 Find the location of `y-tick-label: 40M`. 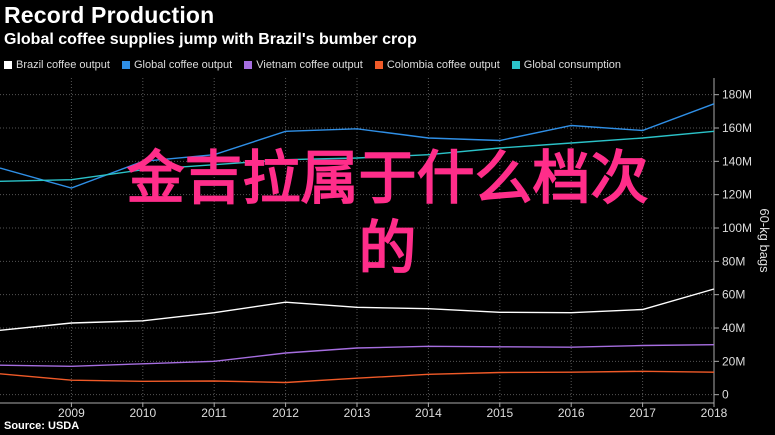

y-tick-label: 40M is located at coordinates (733, 328).